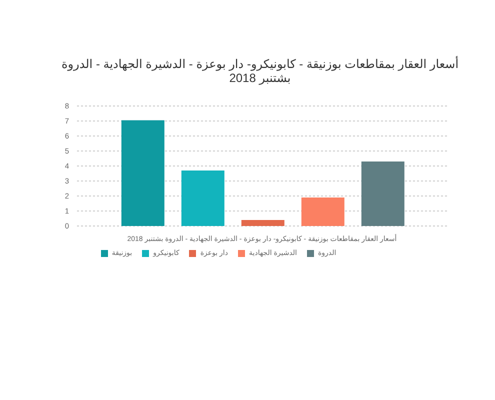 The image size is (495, 400). What do you see at coordinates (260, 71) in the screenshot?
I see `chart-title: أسعار العقار بمقاطعات بوزنيقة - كابونيكرو- دار بوعزة - الدشيرة الجهادية - الدروة بشتنبر 2018` at bounding box center [260, 71].